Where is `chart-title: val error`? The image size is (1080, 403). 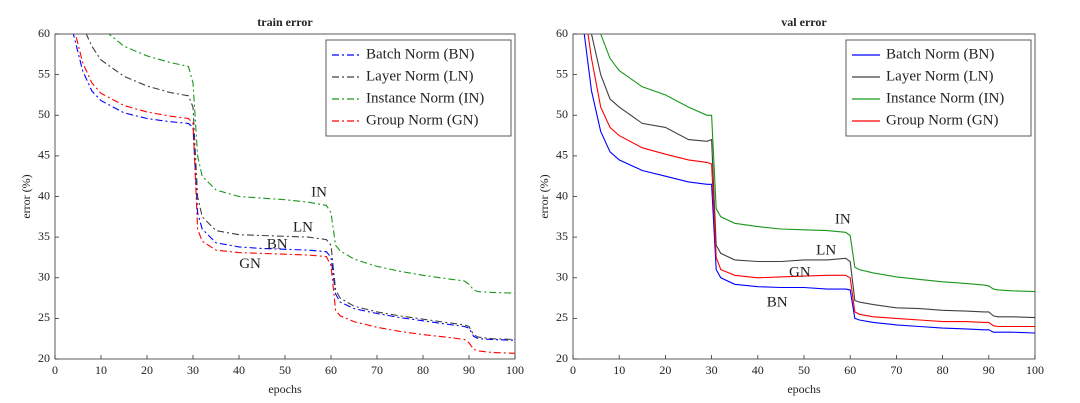
chart-title: val error is located at coordinates (804, 22).